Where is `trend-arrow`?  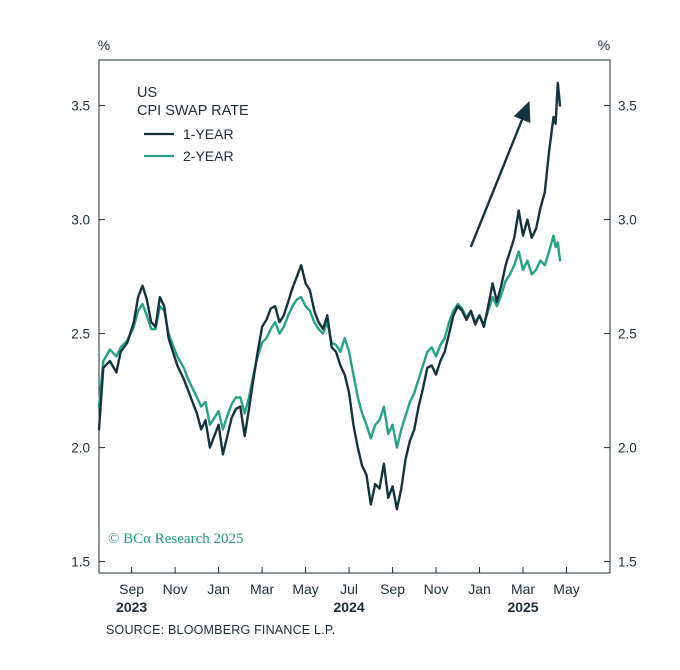
trend-arrow is located at coordinates (500, 174).